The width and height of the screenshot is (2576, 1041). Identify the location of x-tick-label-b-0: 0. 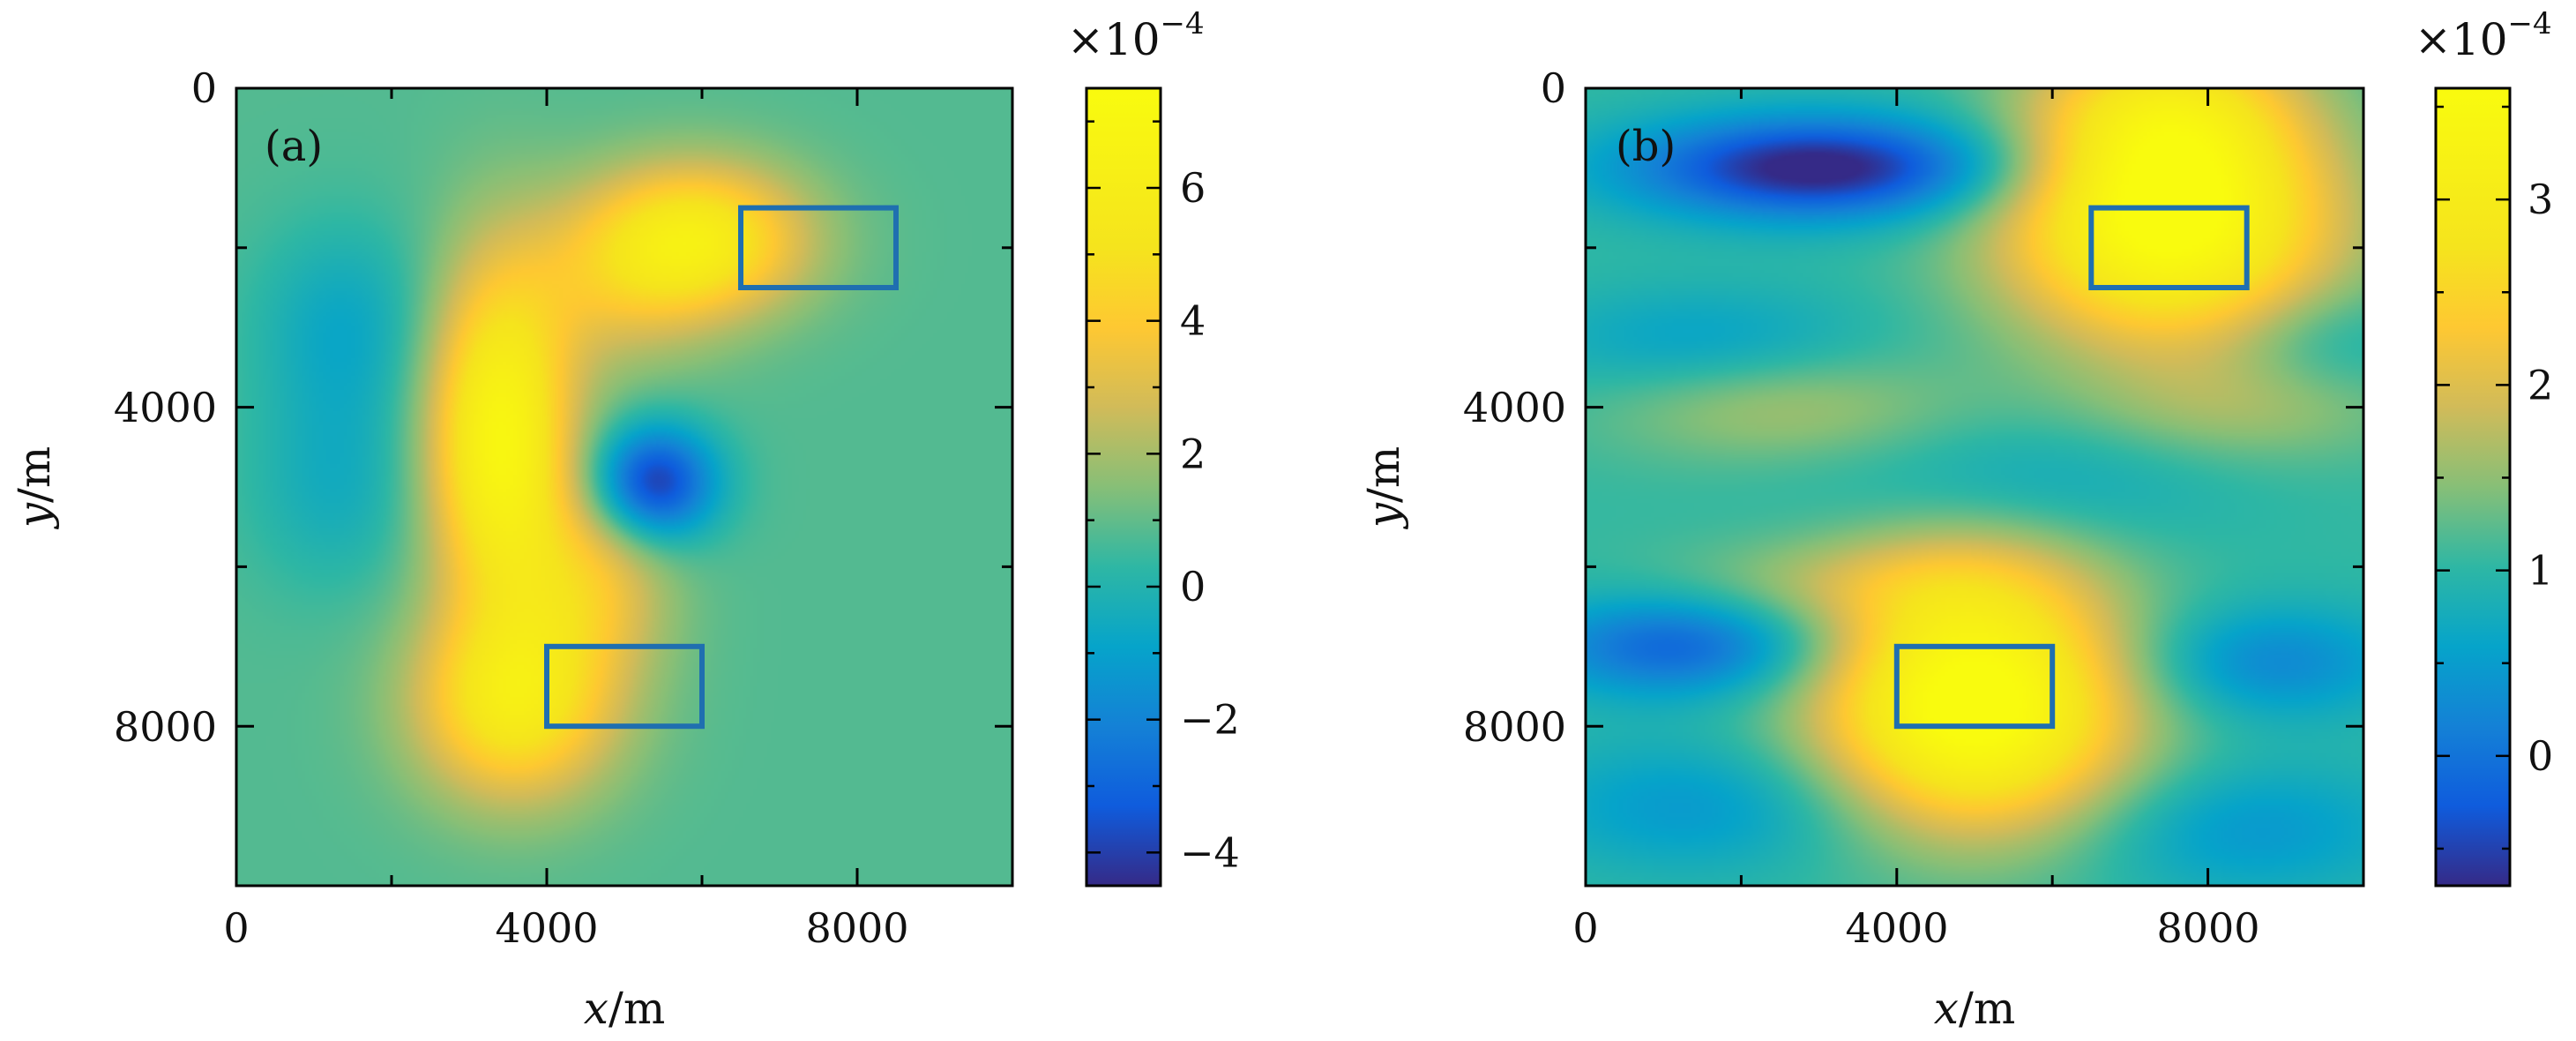
(1585, 928).